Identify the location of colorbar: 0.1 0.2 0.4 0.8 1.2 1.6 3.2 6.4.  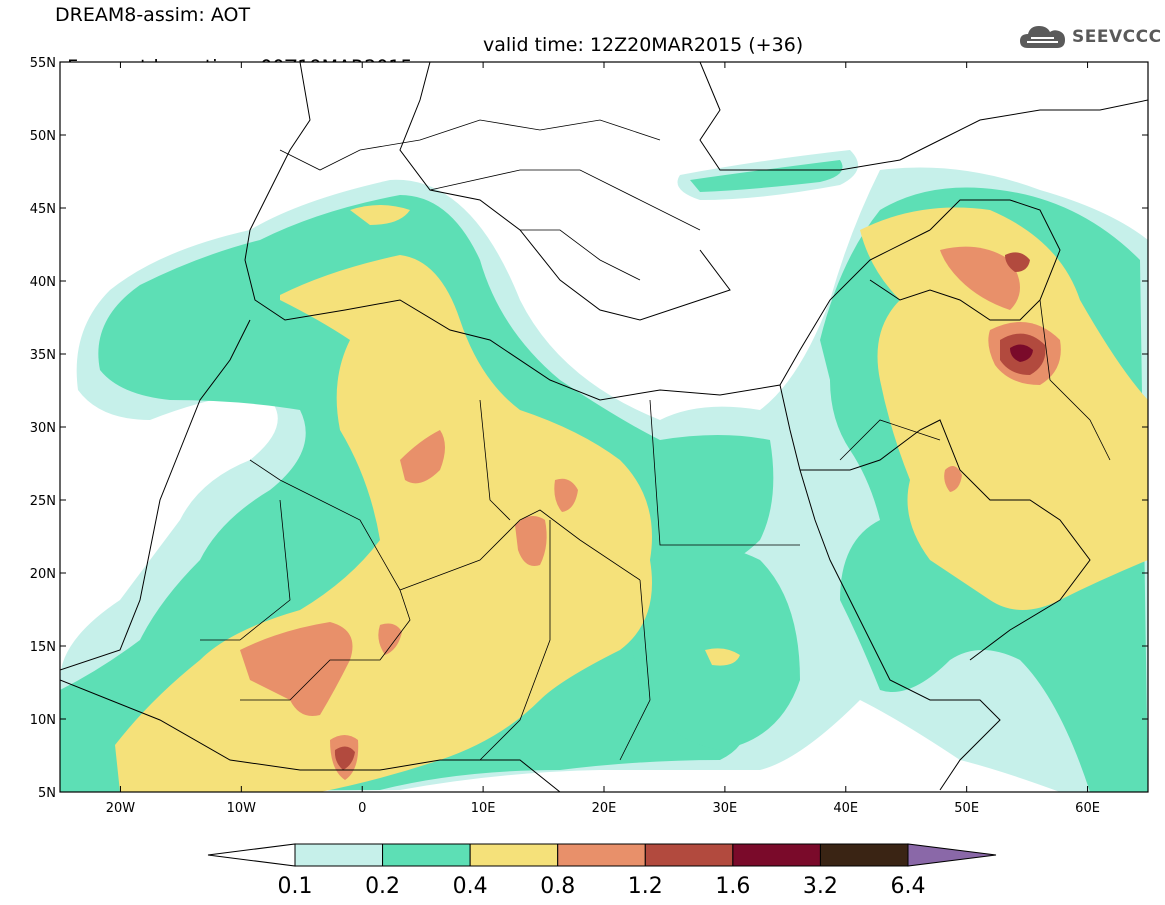
(602, 871).